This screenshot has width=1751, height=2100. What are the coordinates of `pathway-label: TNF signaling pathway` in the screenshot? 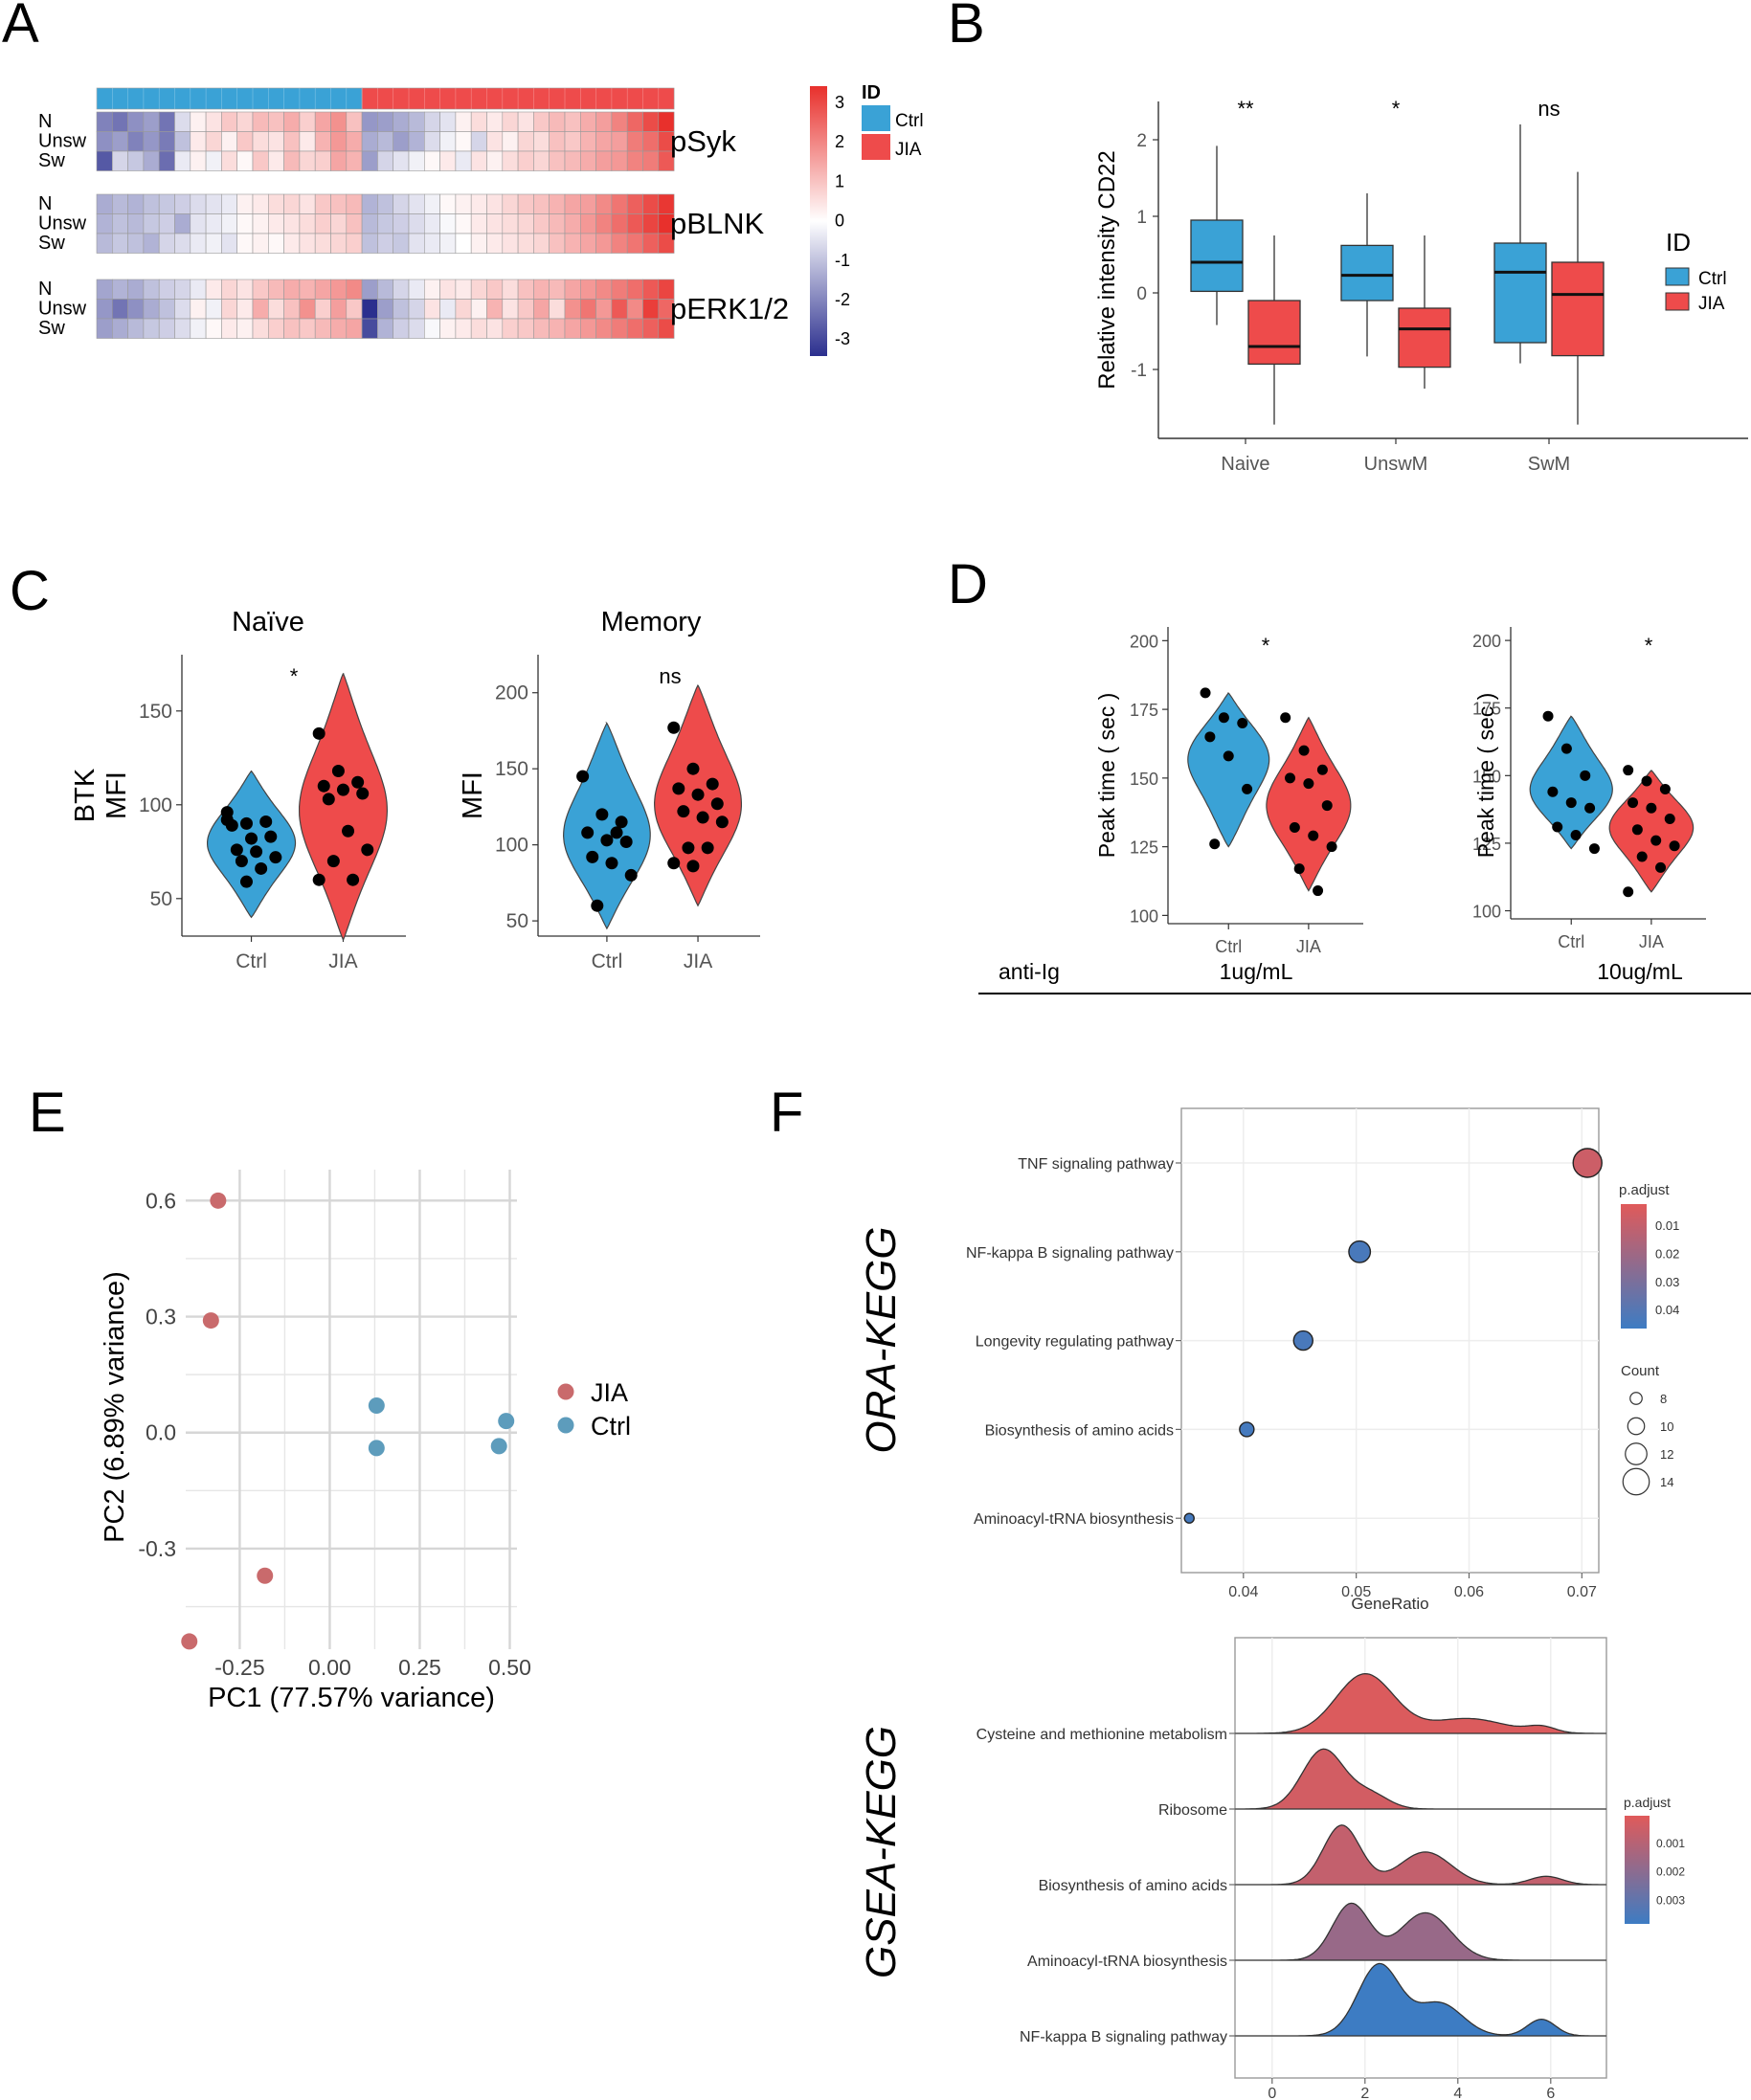 It's located at (1096, 1164).